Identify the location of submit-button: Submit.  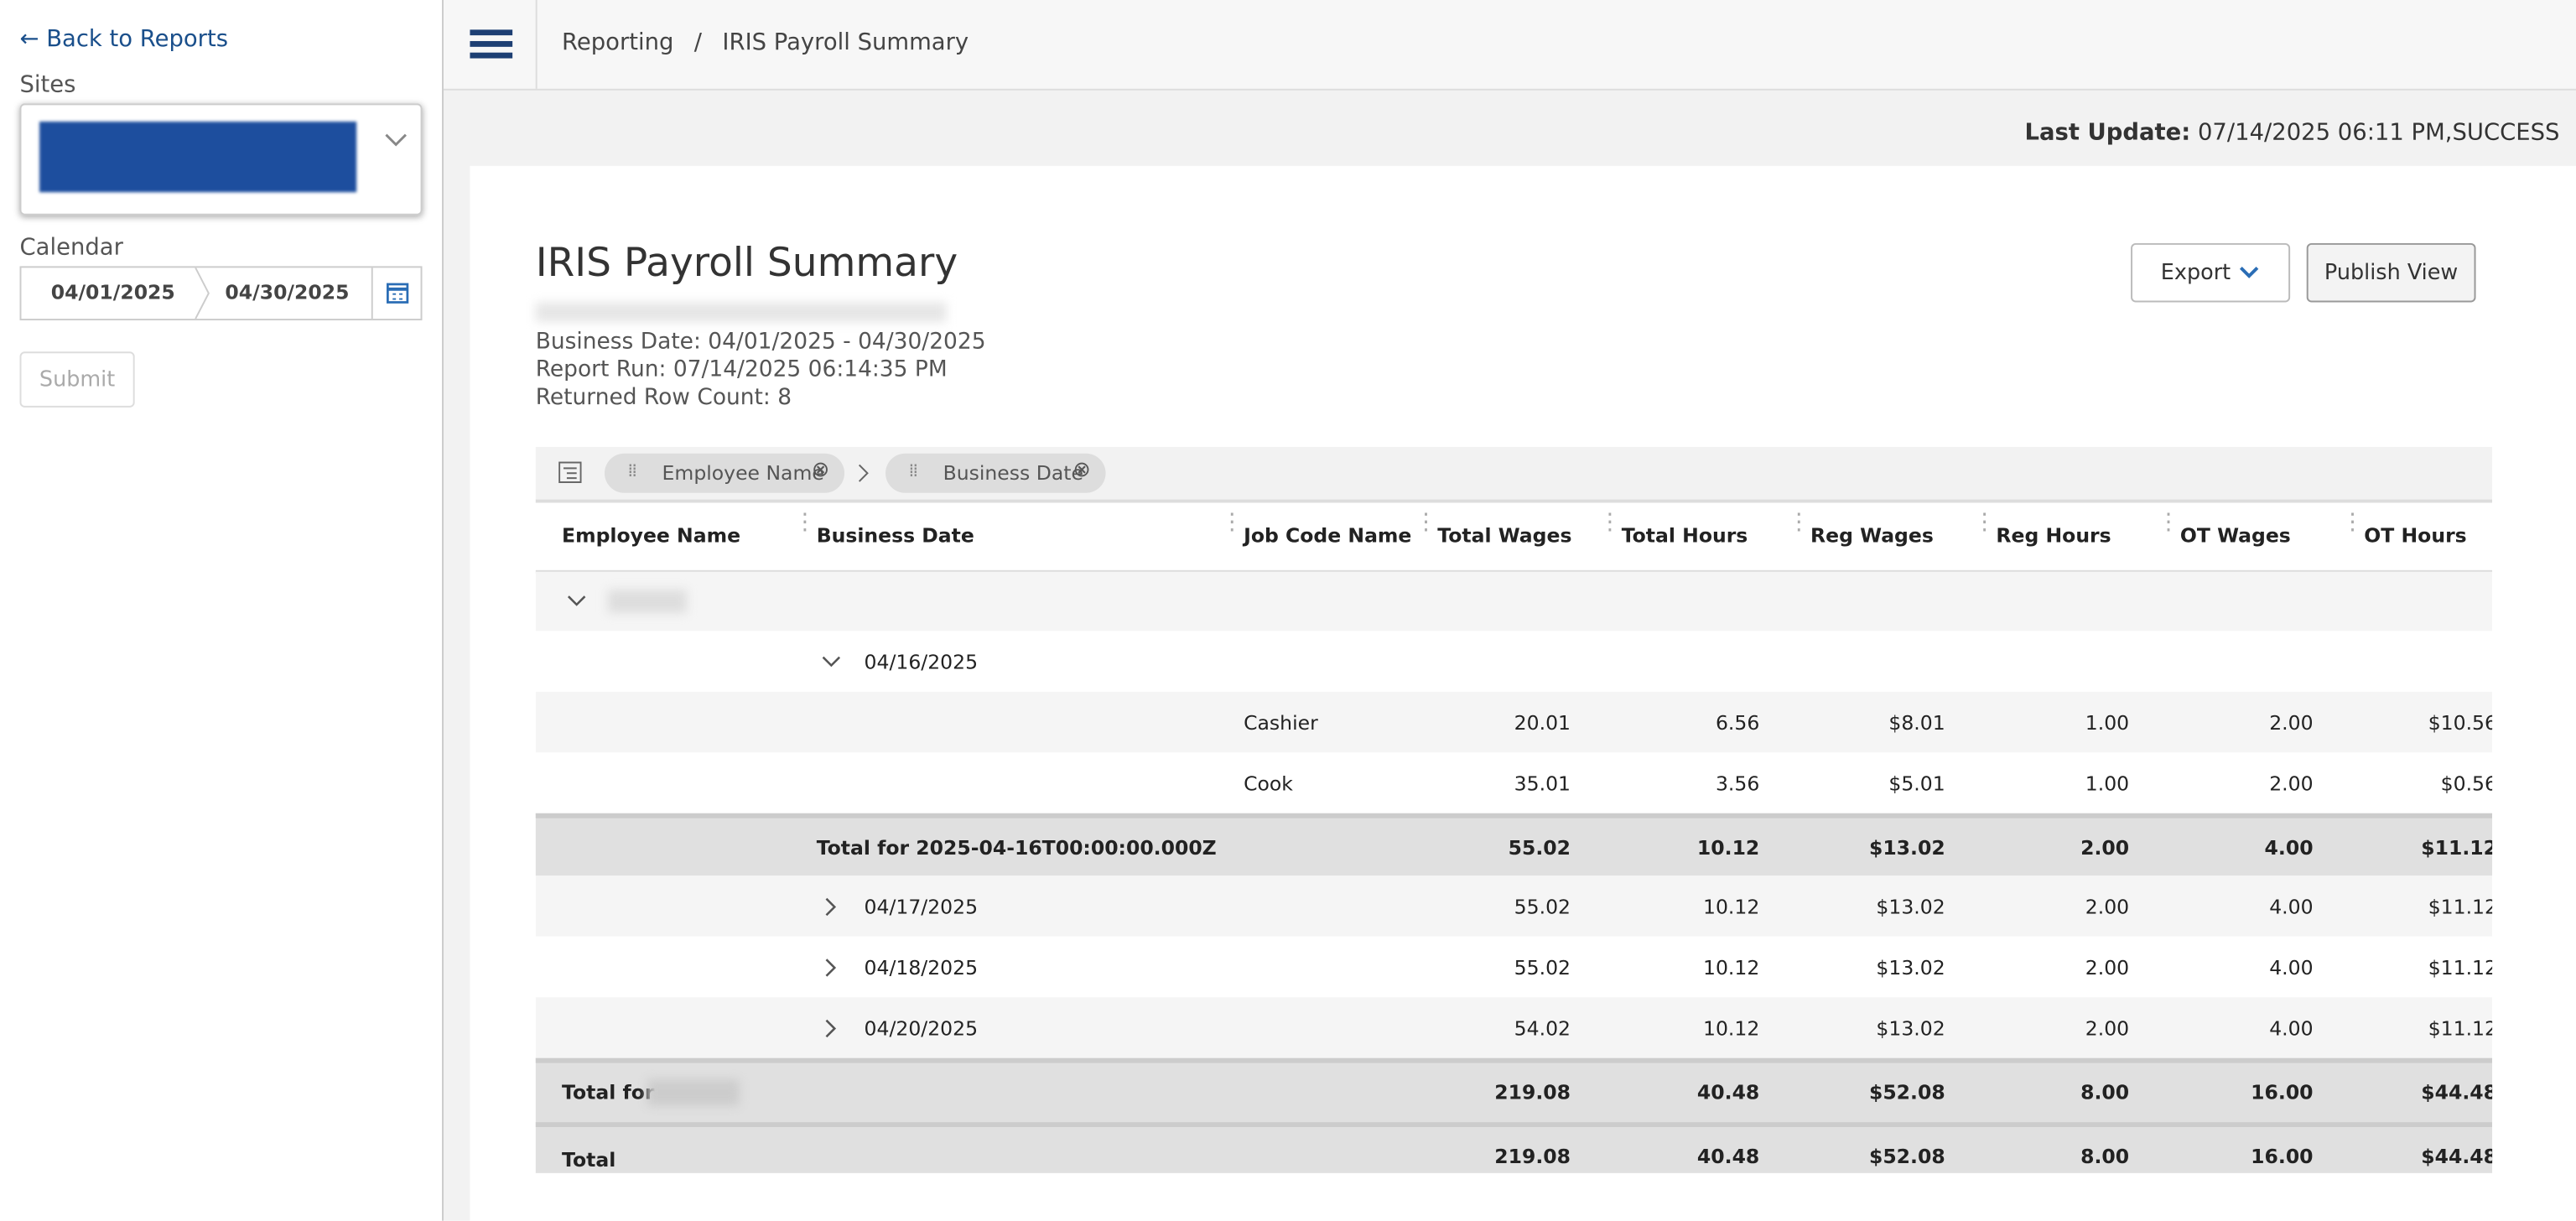
(77, 380).